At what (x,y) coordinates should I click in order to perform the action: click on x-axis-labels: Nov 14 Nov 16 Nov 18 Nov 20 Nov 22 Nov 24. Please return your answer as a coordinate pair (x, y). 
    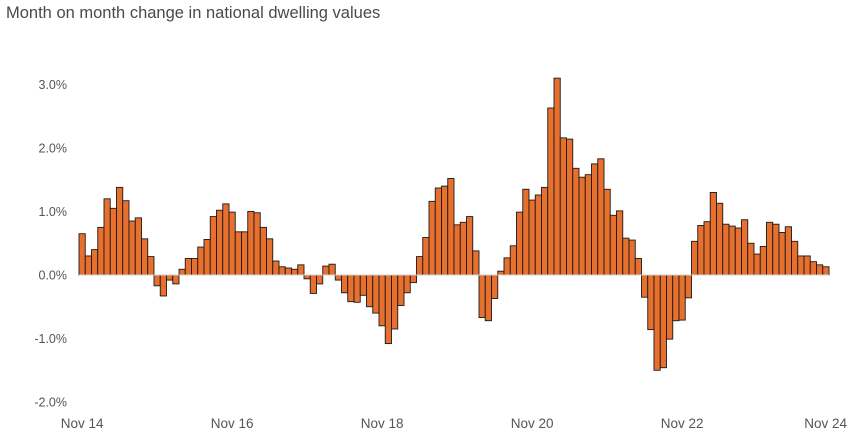
    Looking at the image, I should click on (454, 423).